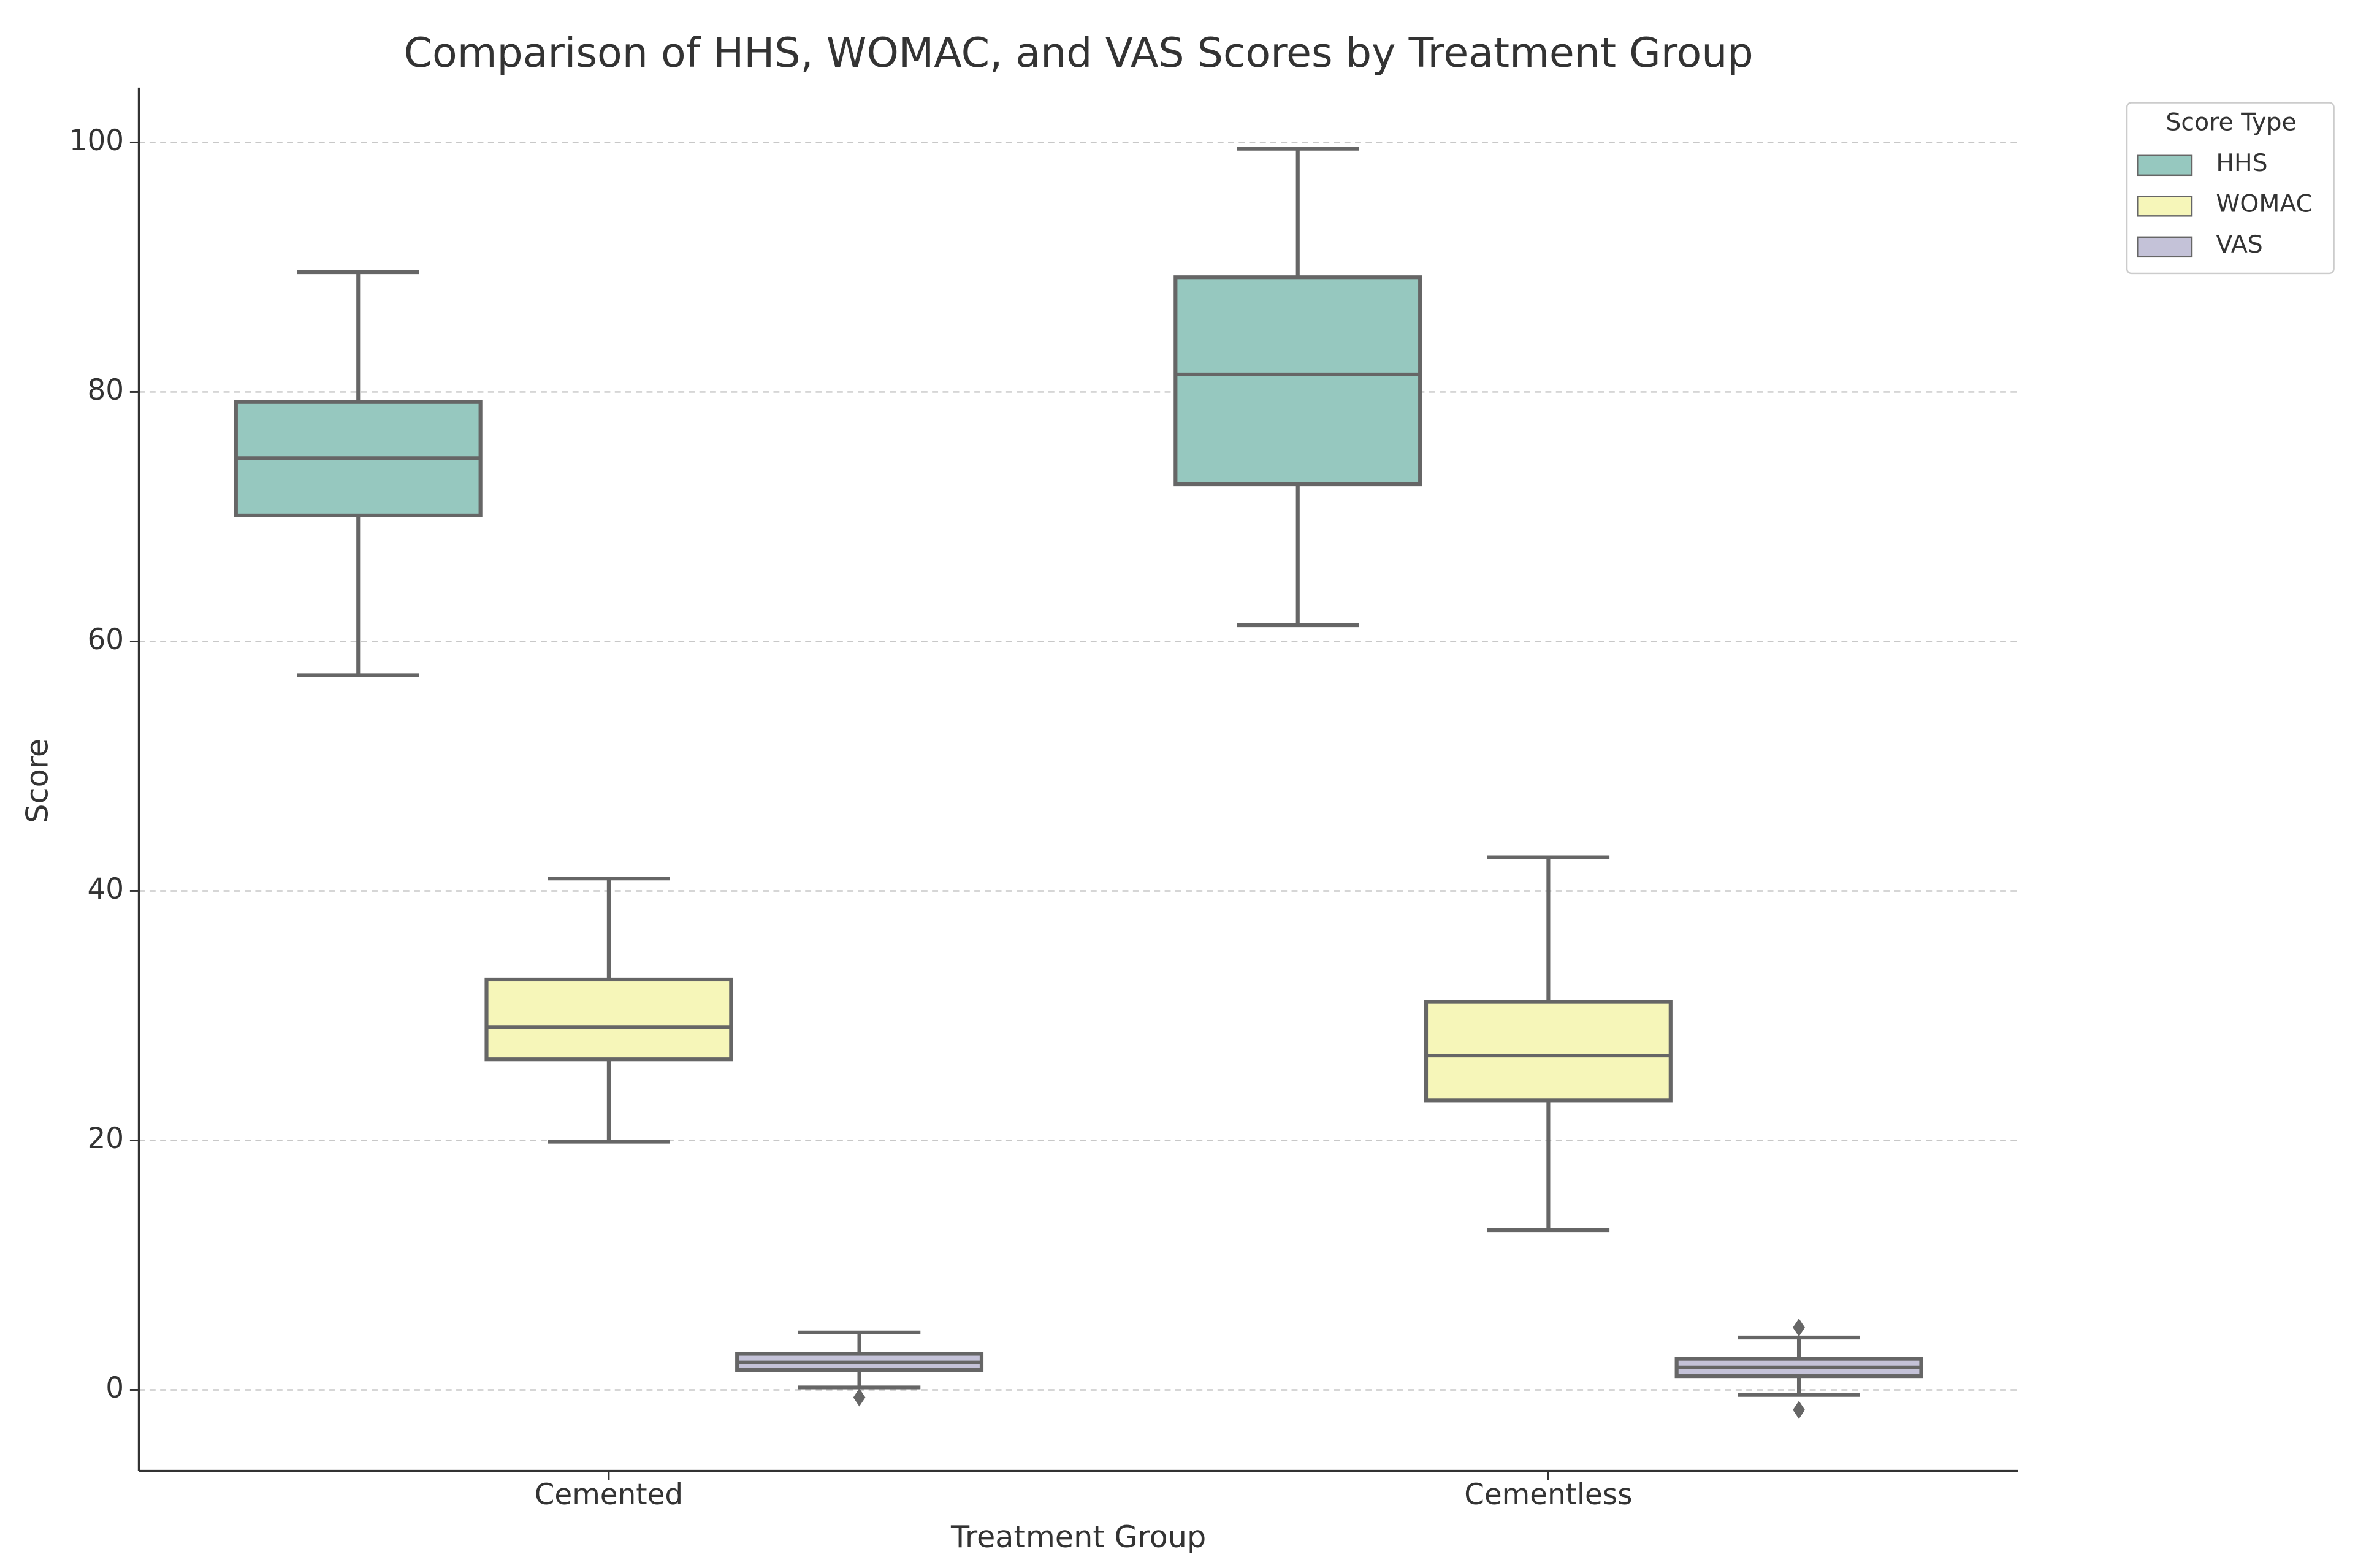 Image resolution: width=2358 pixels, height=1568 pixels. I want to click on y-tick-label: 80, so click(105, 390).